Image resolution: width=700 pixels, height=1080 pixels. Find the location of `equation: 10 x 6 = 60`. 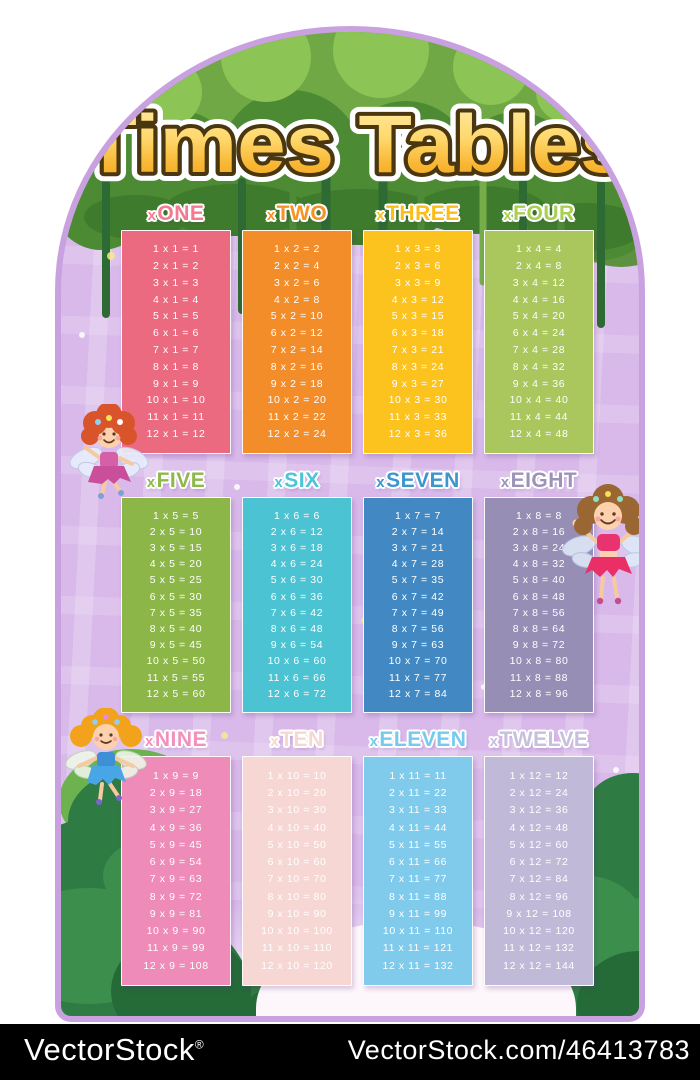

equation: 10 x 6 = 60 is located at coordinates (297, 661).